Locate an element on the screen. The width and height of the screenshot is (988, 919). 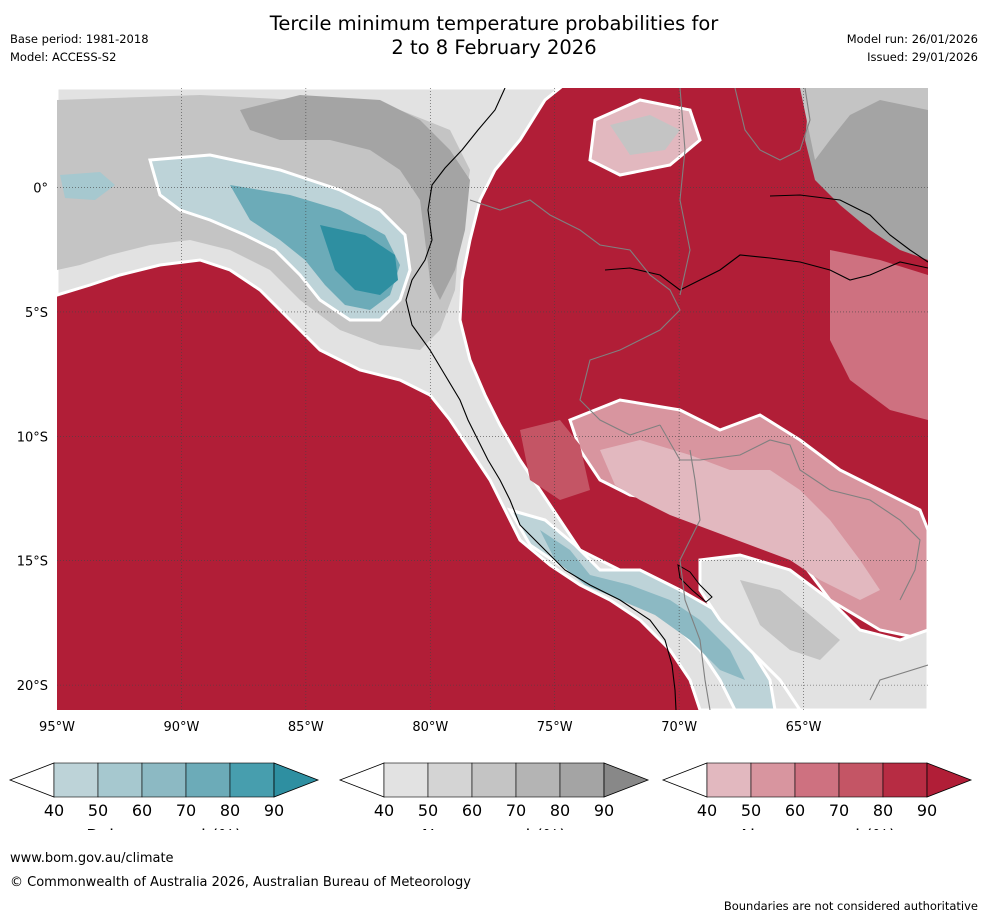
lon-tick-label: 90°W is located at coordinates (181, 727).